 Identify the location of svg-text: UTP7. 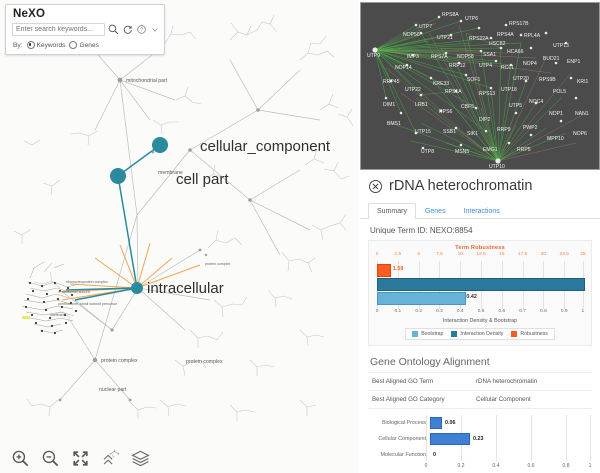
(425, 27).